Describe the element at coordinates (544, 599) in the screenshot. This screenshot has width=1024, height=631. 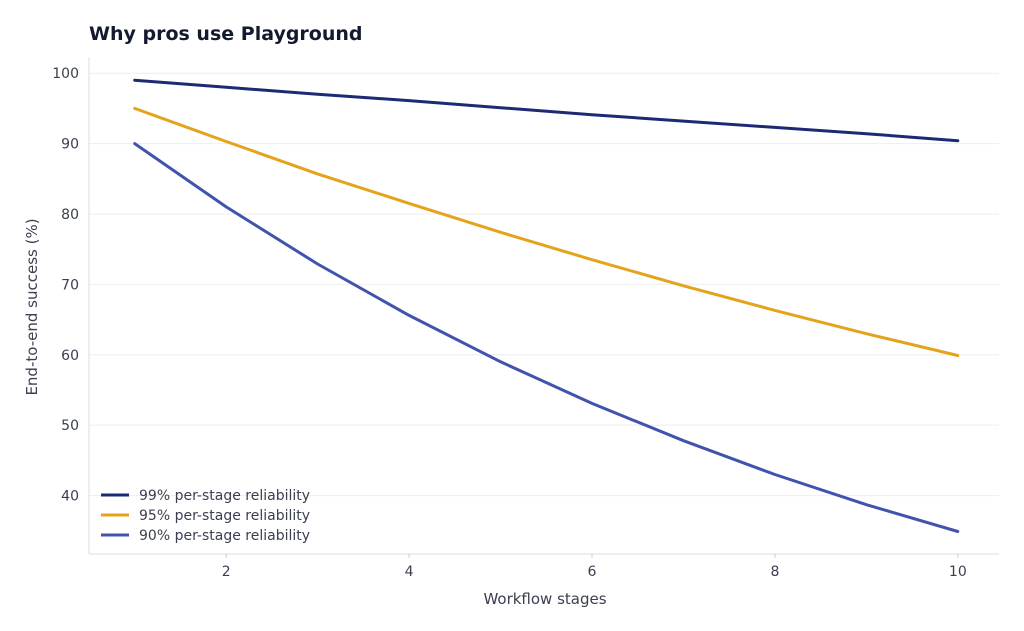
I see `x-axis-label: Workflow stages` at that location.